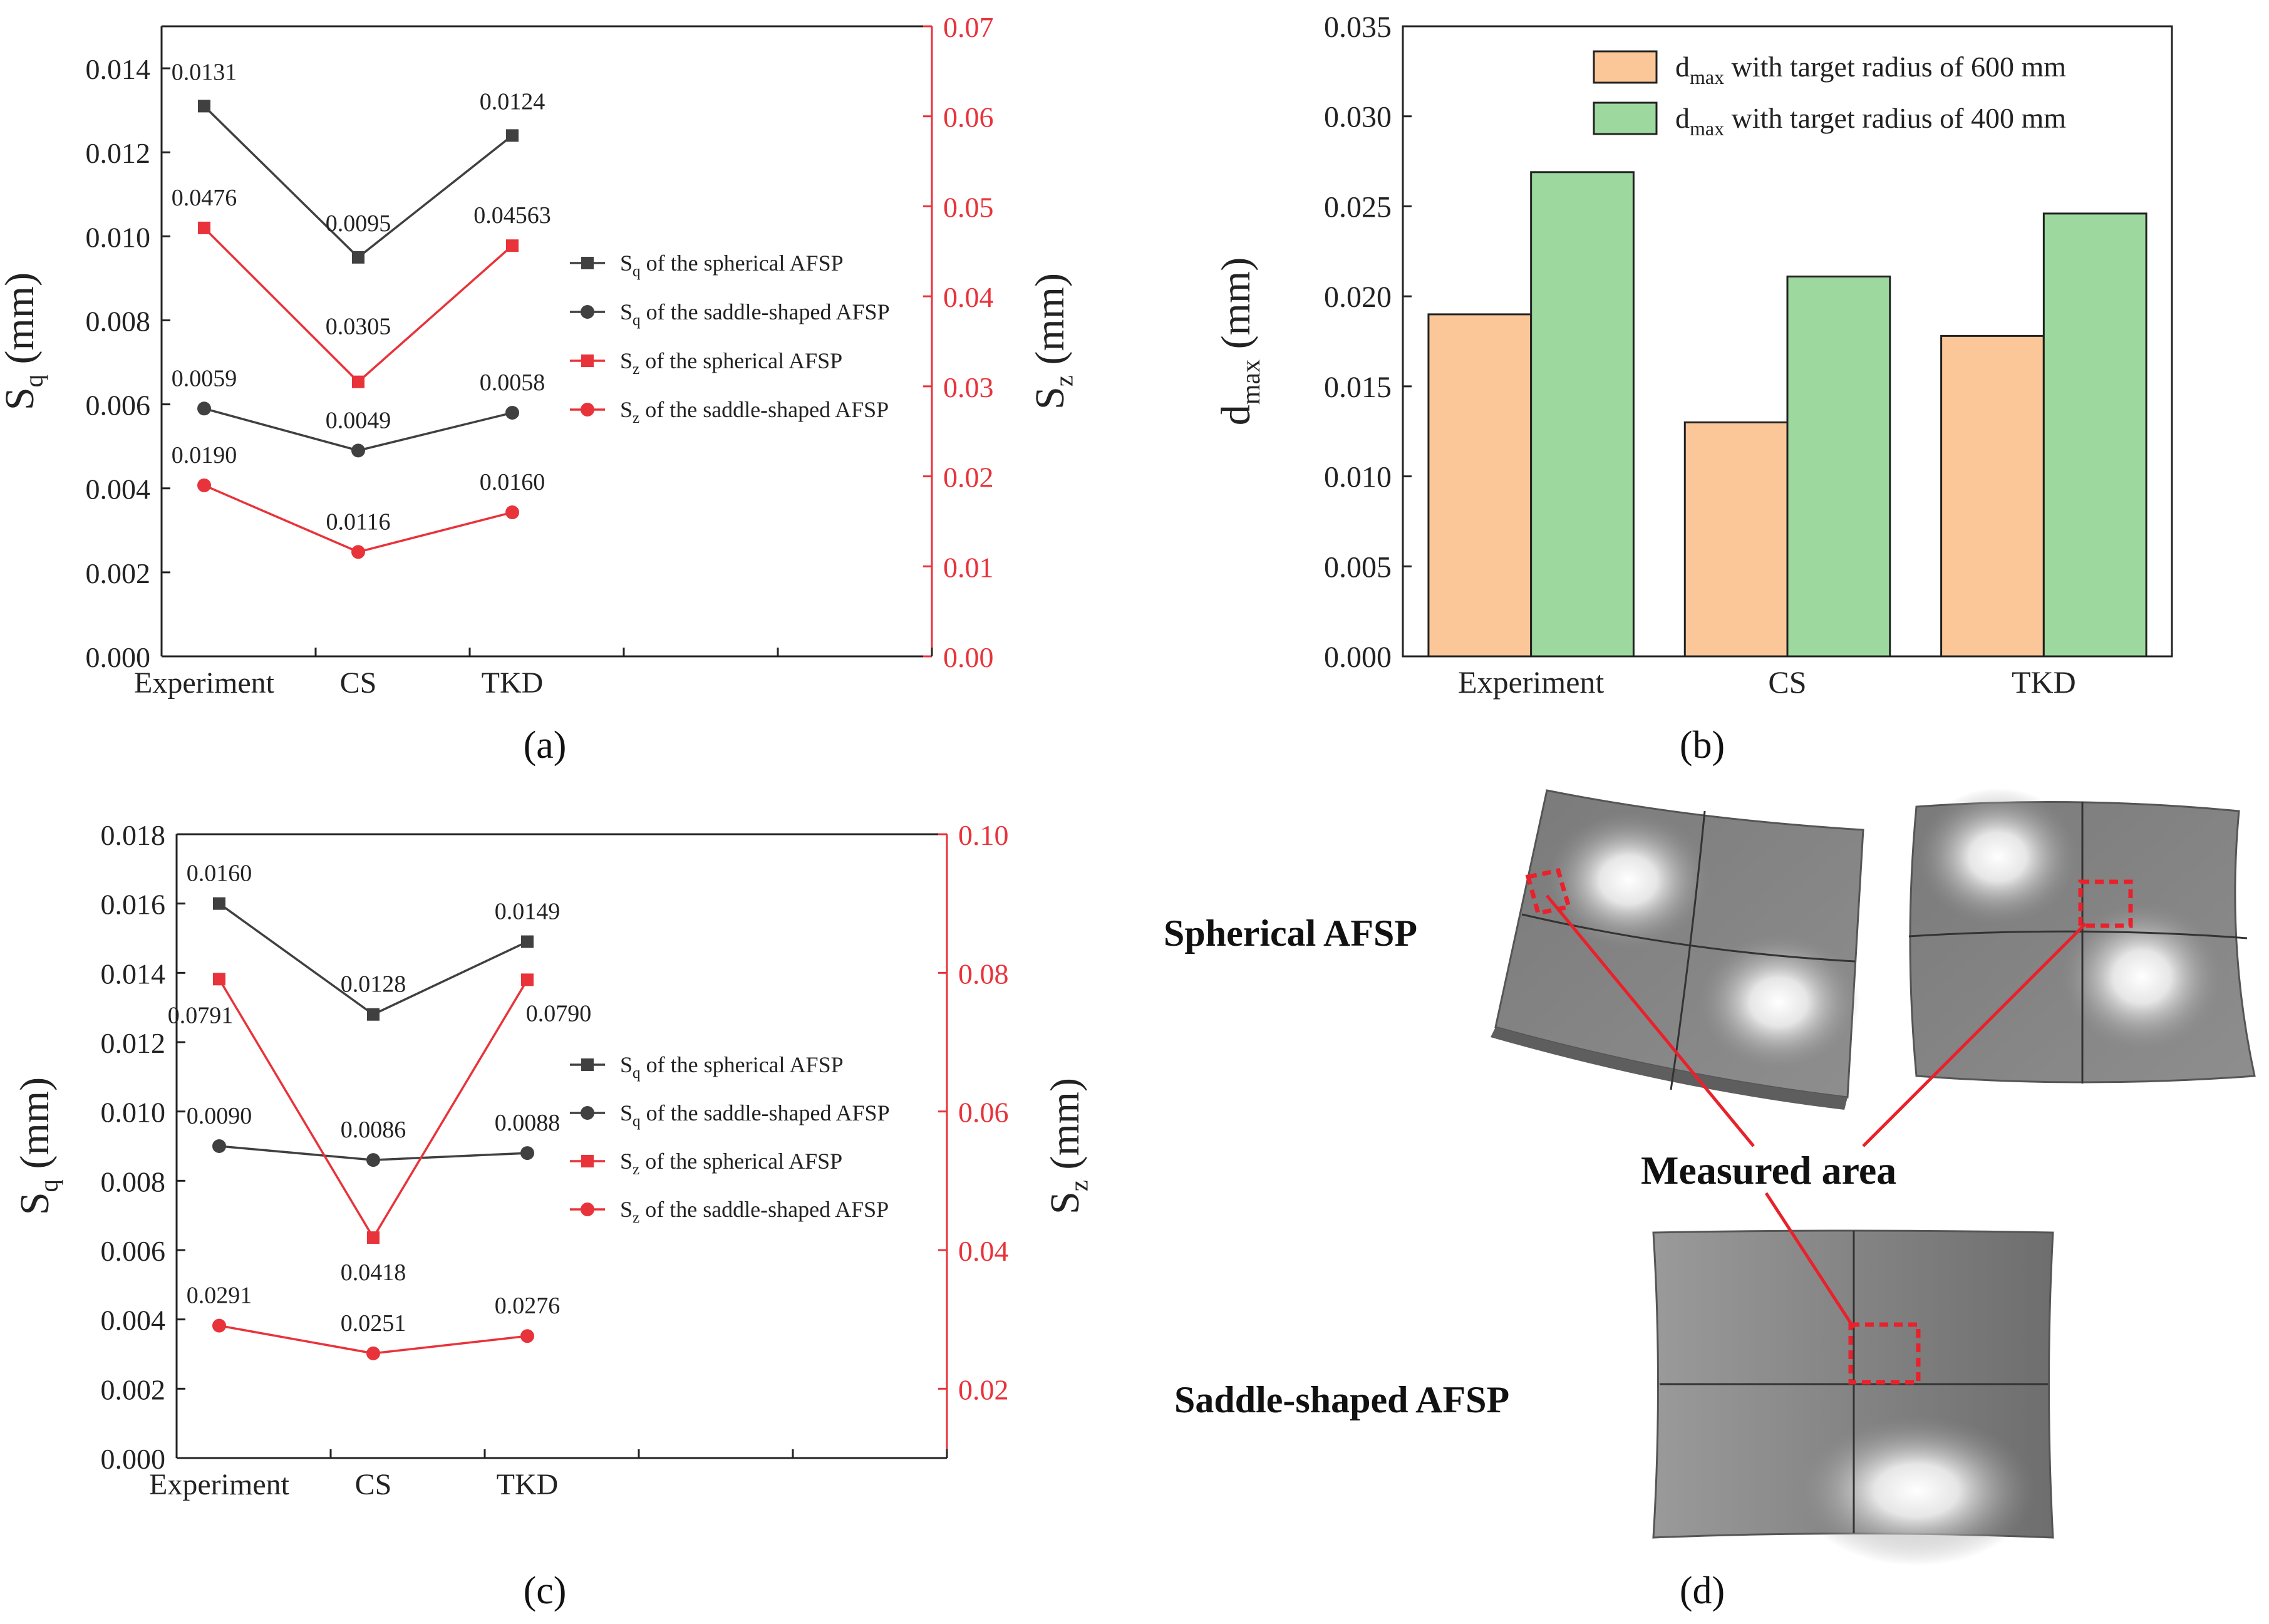 The image size is (2269, 1624). What do you see at coordinates (204, 455) in the screenshot?
I see `data-label: 0.0190` at bounding box center [204, 455].